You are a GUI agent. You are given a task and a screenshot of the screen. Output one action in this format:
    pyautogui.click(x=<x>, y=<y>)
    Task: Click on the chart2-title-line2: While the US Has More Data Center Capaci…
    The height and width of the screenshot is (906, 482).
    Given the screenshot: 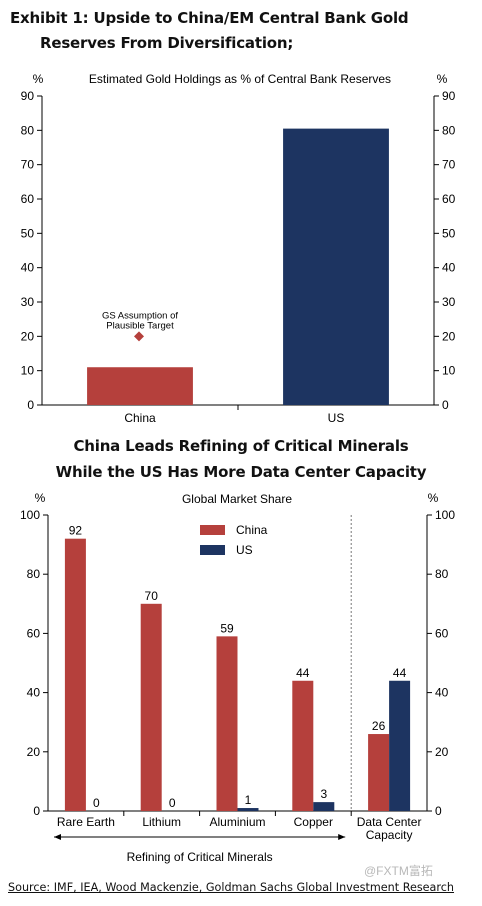 What is the action you would take?
    pyautogui.click(x=241, y=472)
    